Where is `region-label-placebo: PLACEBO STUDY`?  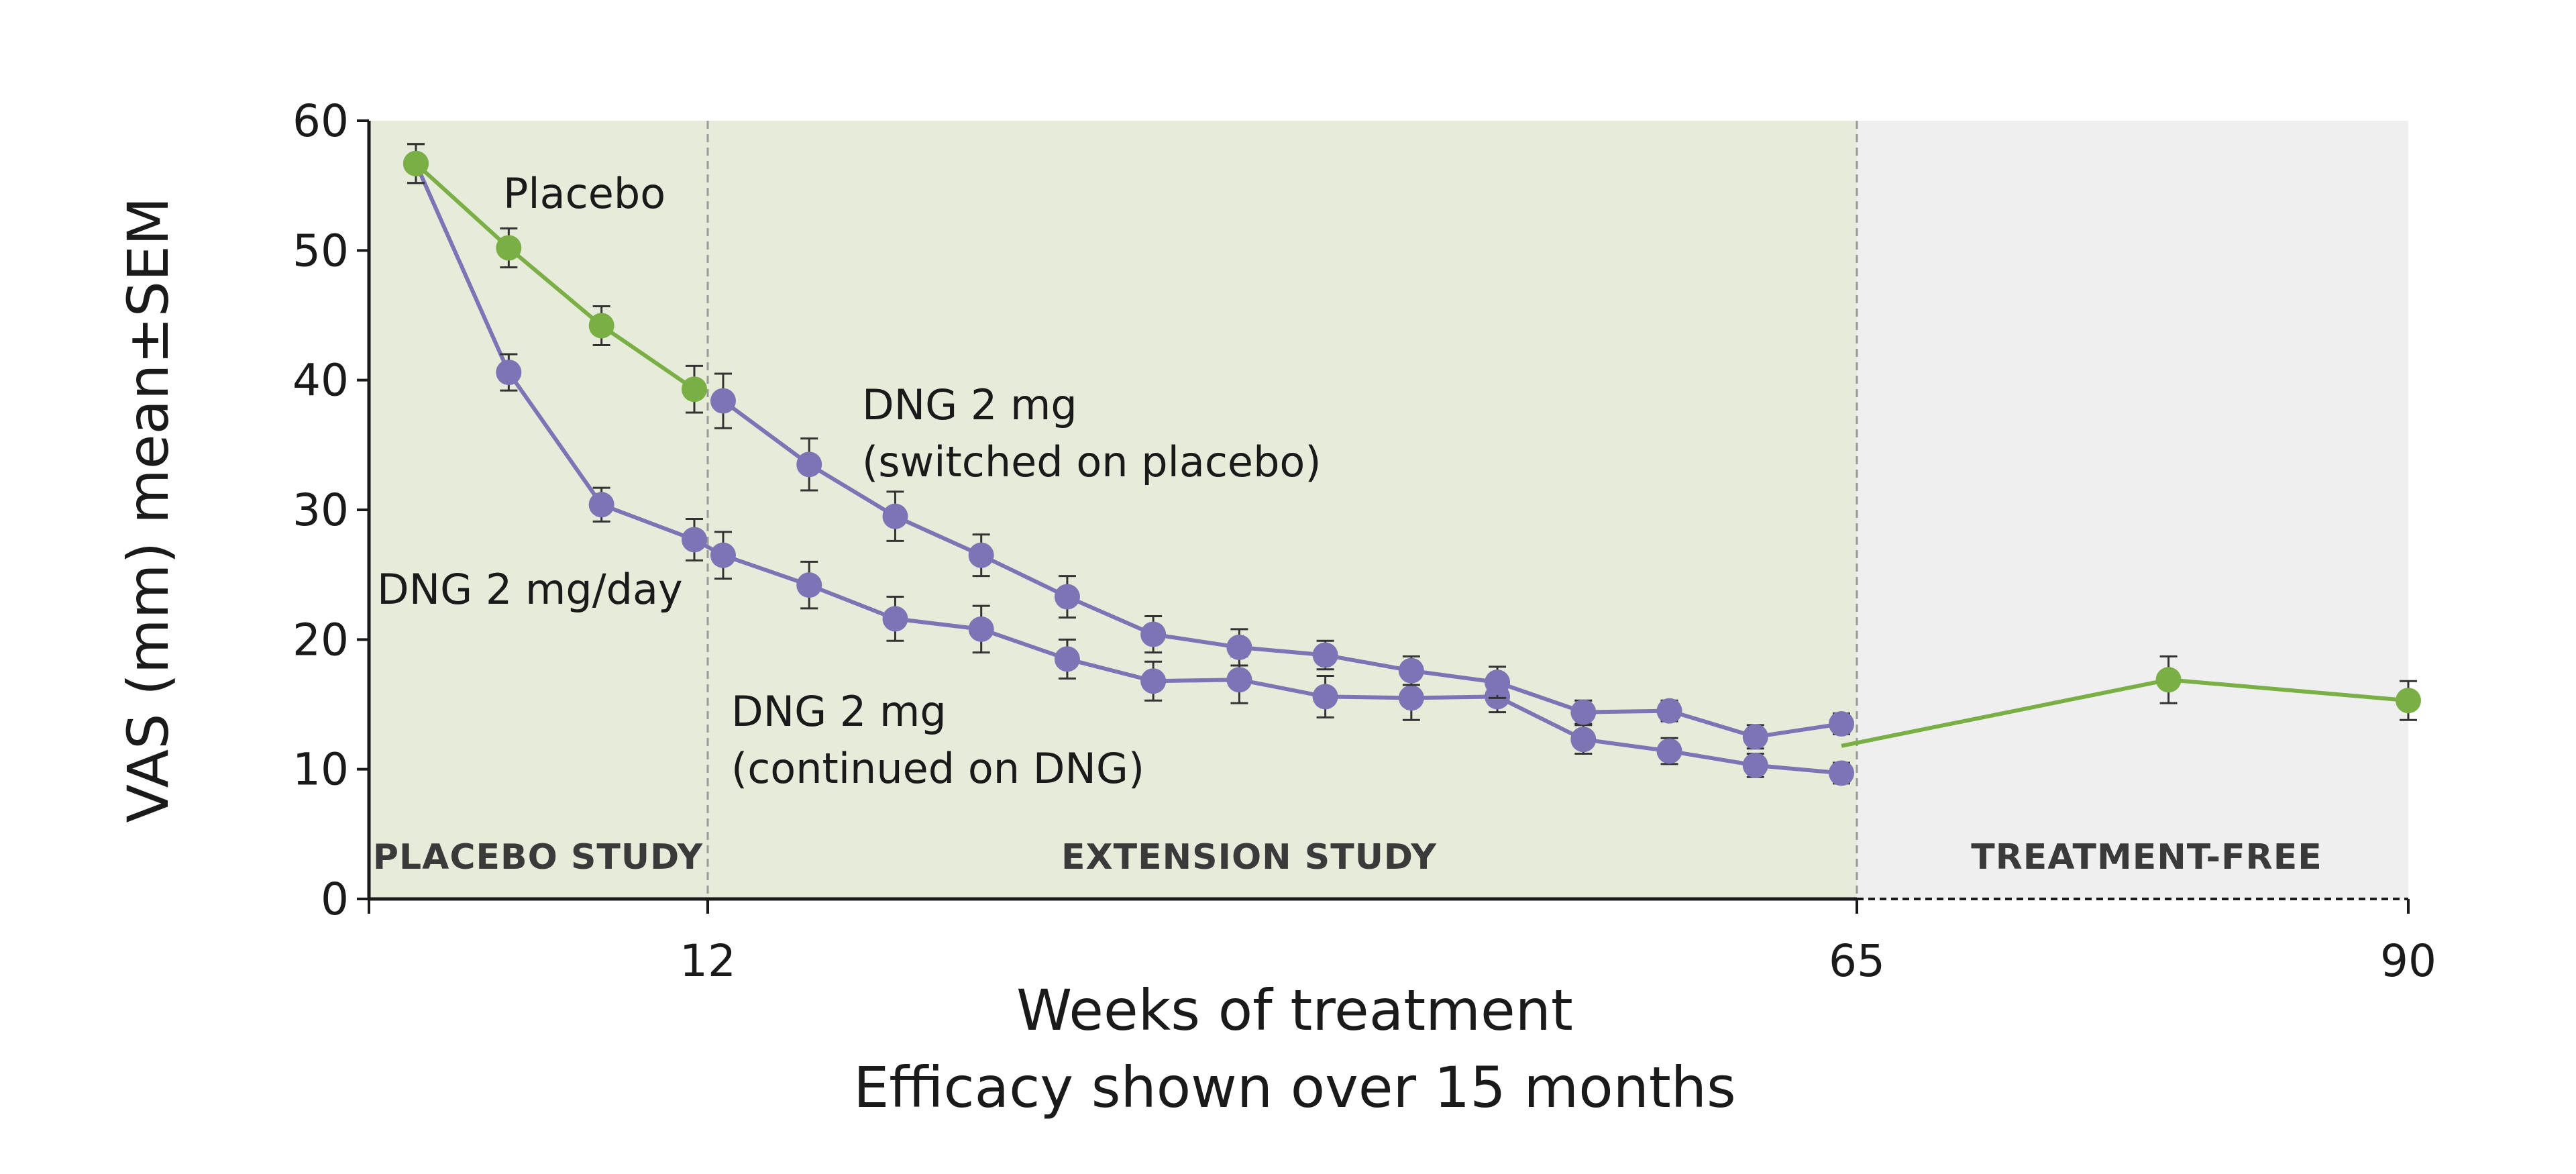 region-label-placebo: PLACEBO STUDY is located at coordinates (538, 857).